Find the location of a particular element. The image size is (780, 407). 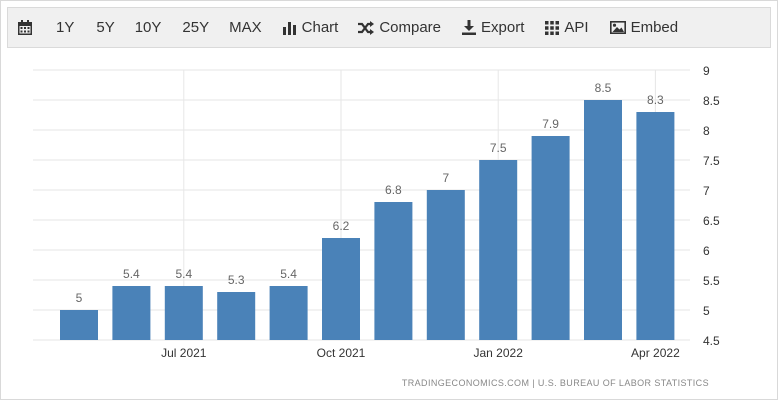

range-25y-button: 25Y is located at coordinates (196, 27).